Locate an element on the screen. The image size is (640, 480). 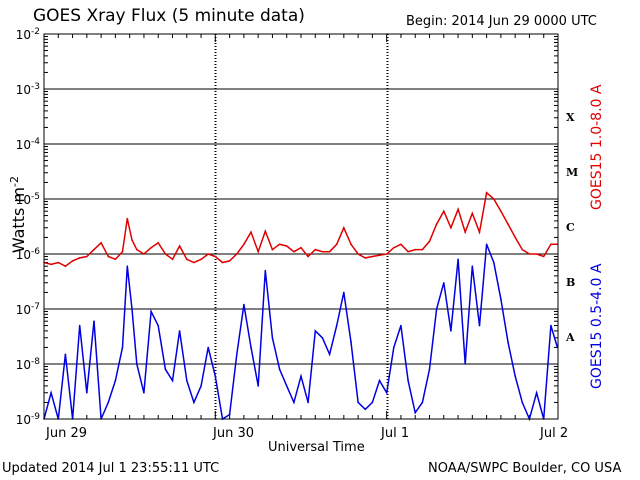
y-tick-label-3: 10-6 is located at coordinates (26, 255).